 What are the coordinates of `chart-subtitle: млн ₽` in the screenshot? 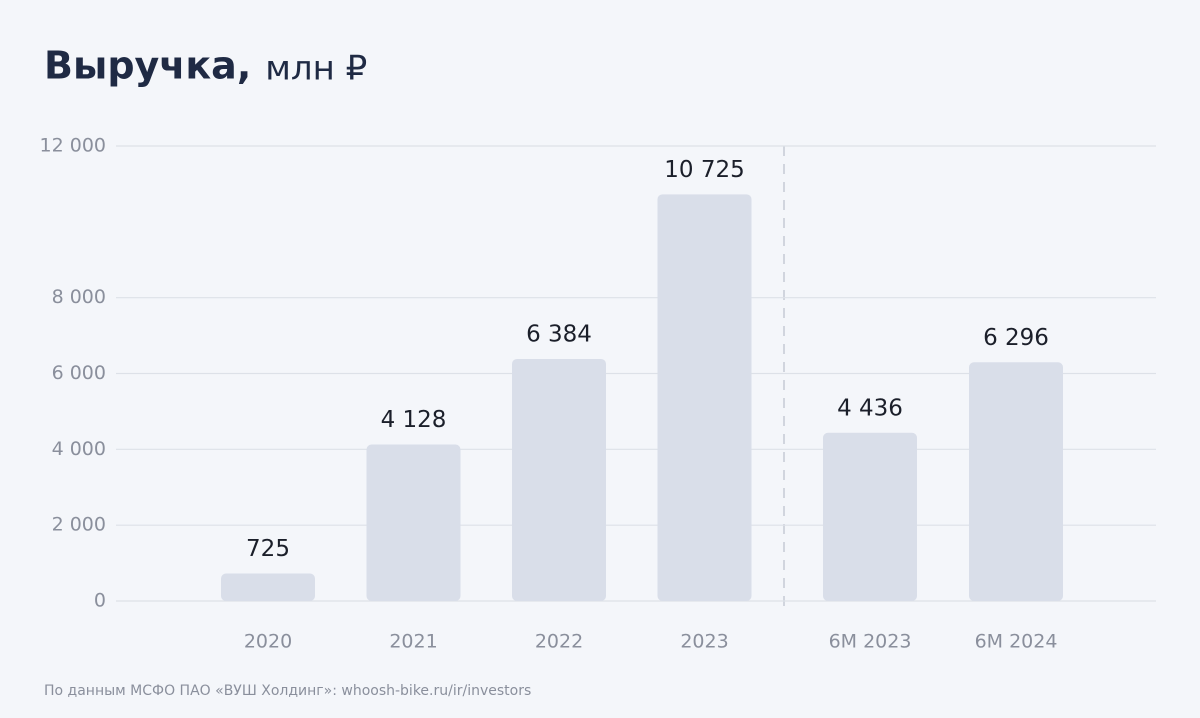 It's located at (316, 69).